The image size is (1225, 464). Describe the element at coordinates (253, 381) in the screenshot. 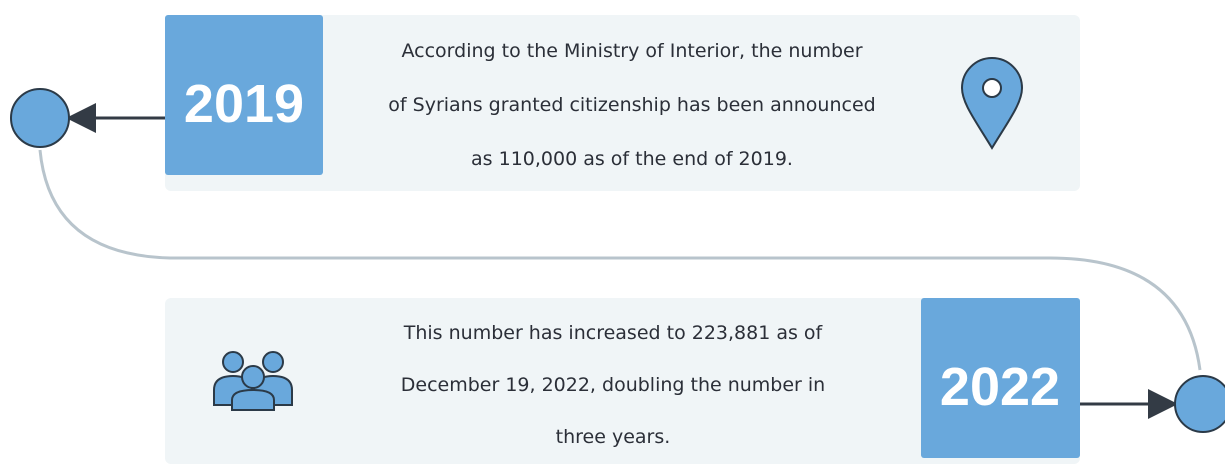

I see `people-icon` at that location.